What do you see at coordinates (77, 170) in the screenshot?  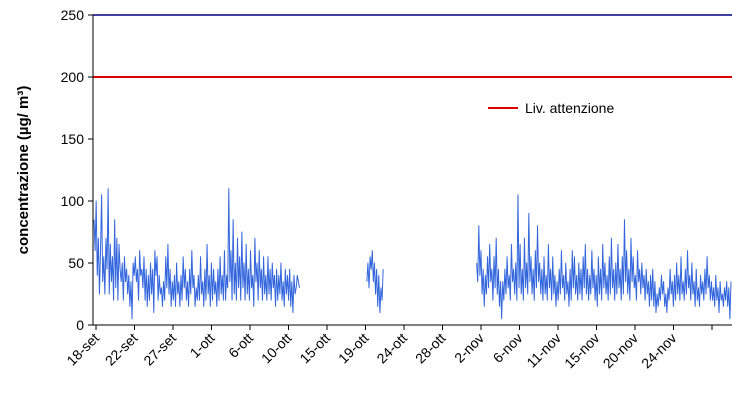 I see `y-axis: 0 50 100 150 200 250` at bounding box center [77, 170].